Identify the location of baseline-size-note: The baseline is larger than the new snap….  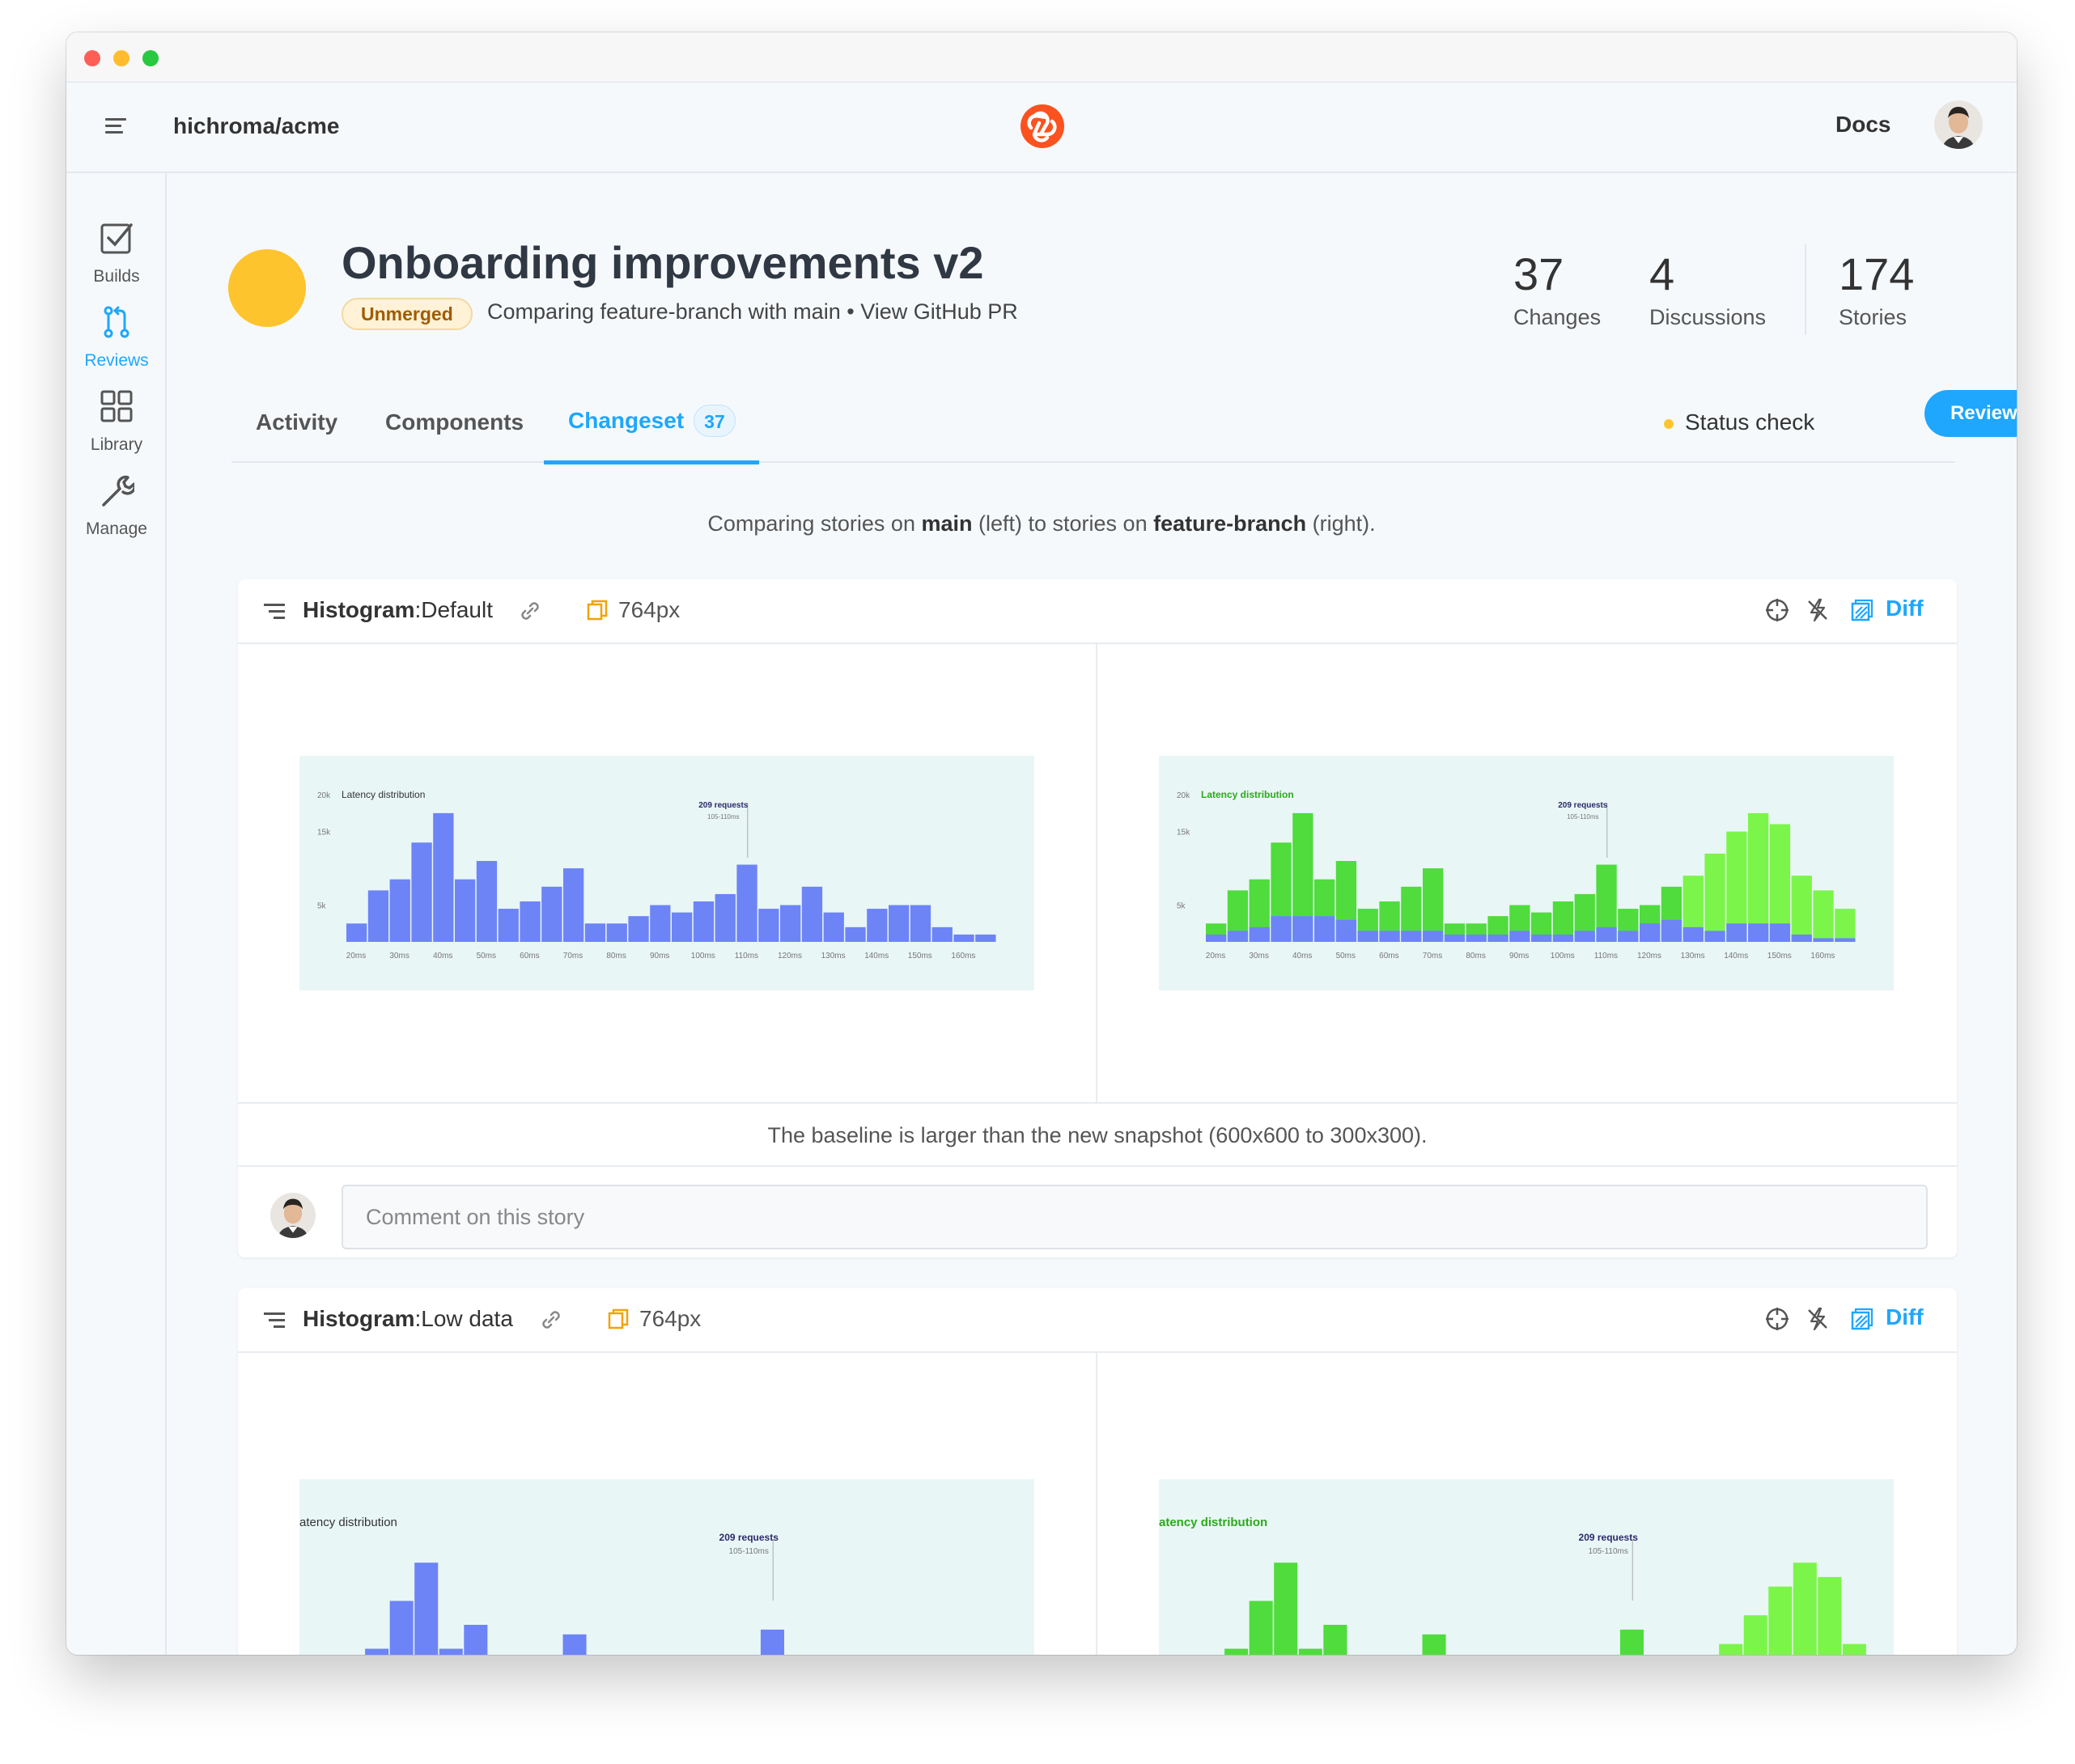
(1097, 1134).